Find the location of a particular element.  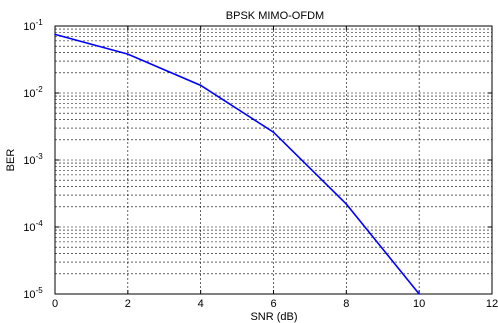

y-tick-label: 10⁻¹ is located at coordinates (33, 25).